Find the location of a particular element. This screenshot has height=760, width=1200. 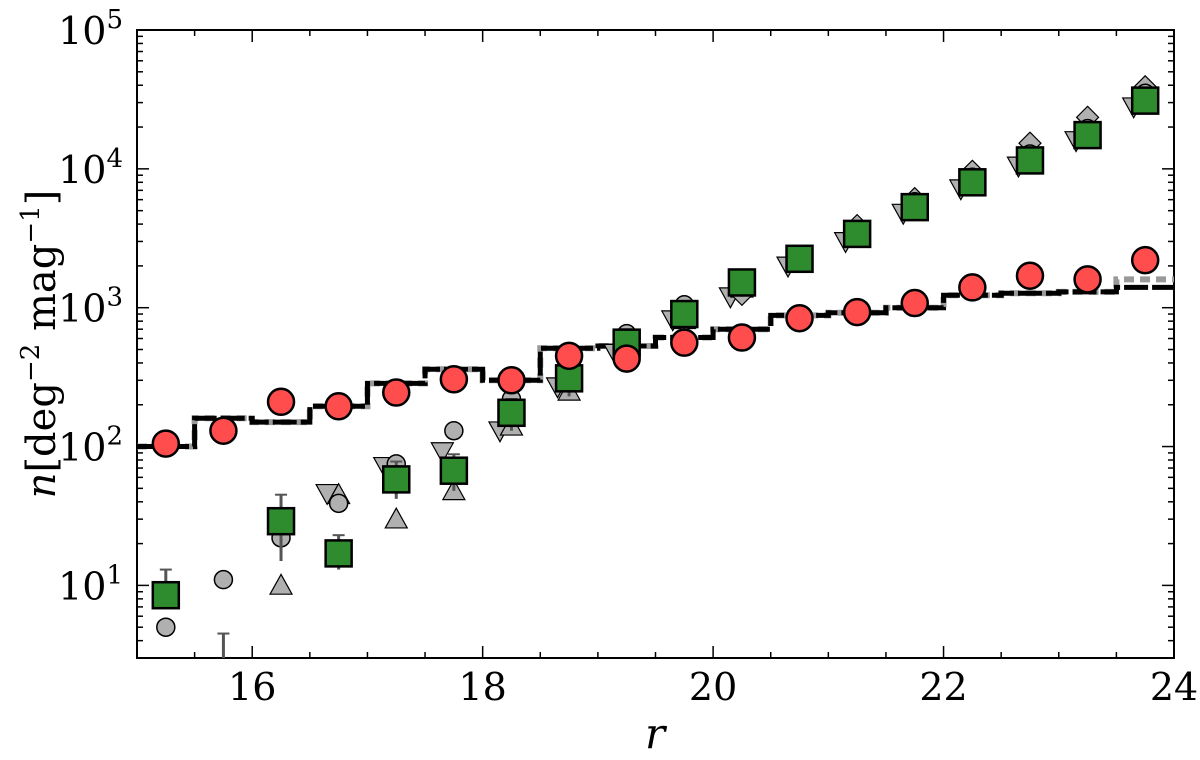

x-tick-label: 20 is located at coordinates (713, 687).